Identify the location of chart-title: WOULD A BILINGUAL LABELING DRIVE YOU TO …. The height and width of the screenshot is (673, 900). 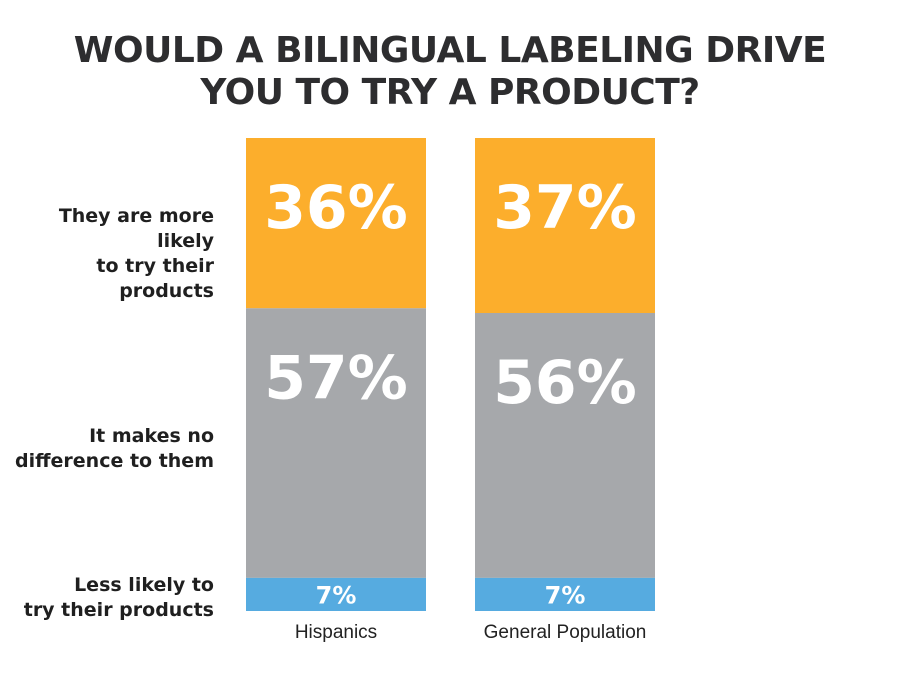
(450, 72).